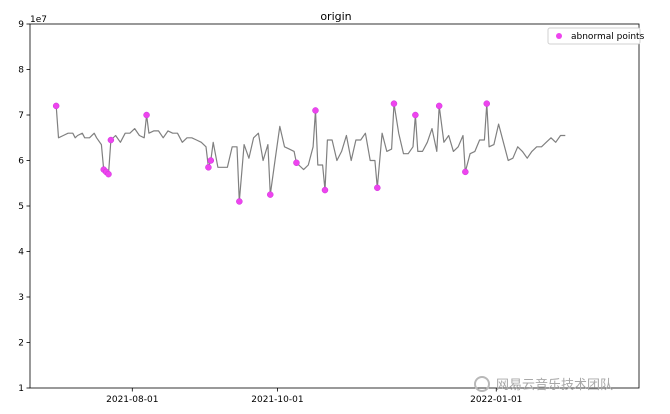 This screenshot has height=414, width=670. What do you see at coordinates (21, 389) in the screenshot?
I see `y-tick-label: 1` at bounding box center [21, 389].